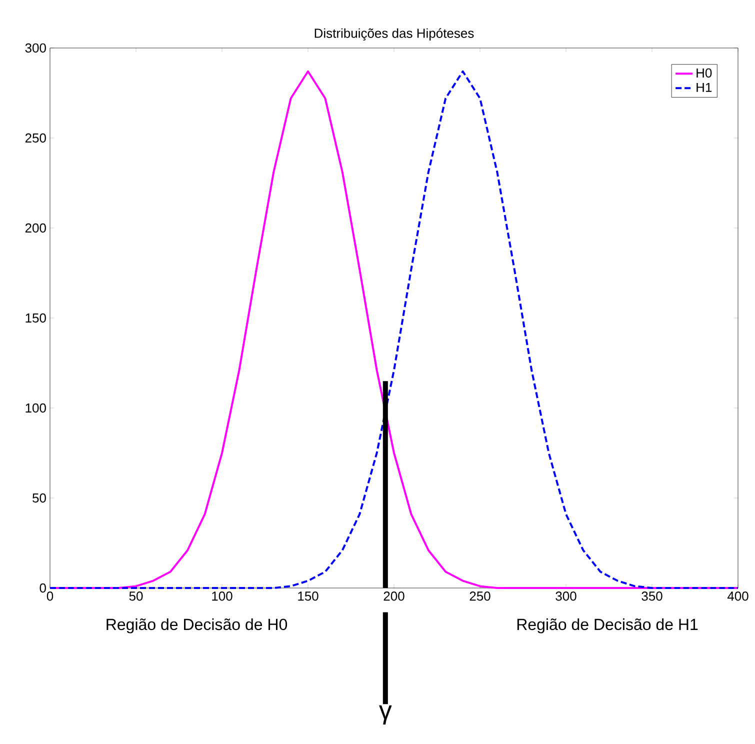  Describe the element at coordinates (607, 626) in the screenshot. I see `text: Região de Decisão de H1` at that location.